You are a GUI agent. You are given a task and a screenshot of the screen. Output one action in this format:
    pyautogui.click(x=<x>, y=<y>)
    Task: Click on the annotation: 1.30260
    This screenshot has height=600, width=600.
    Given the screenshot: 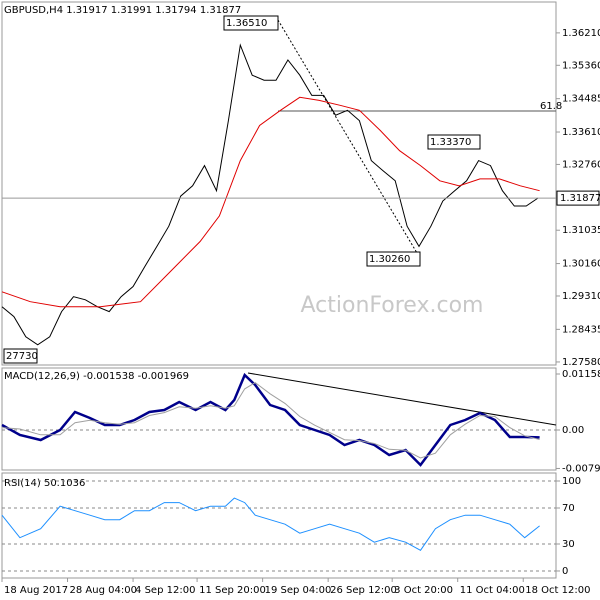 What is the action you would take?
    pyautogui.click(x=389, y=259)
    